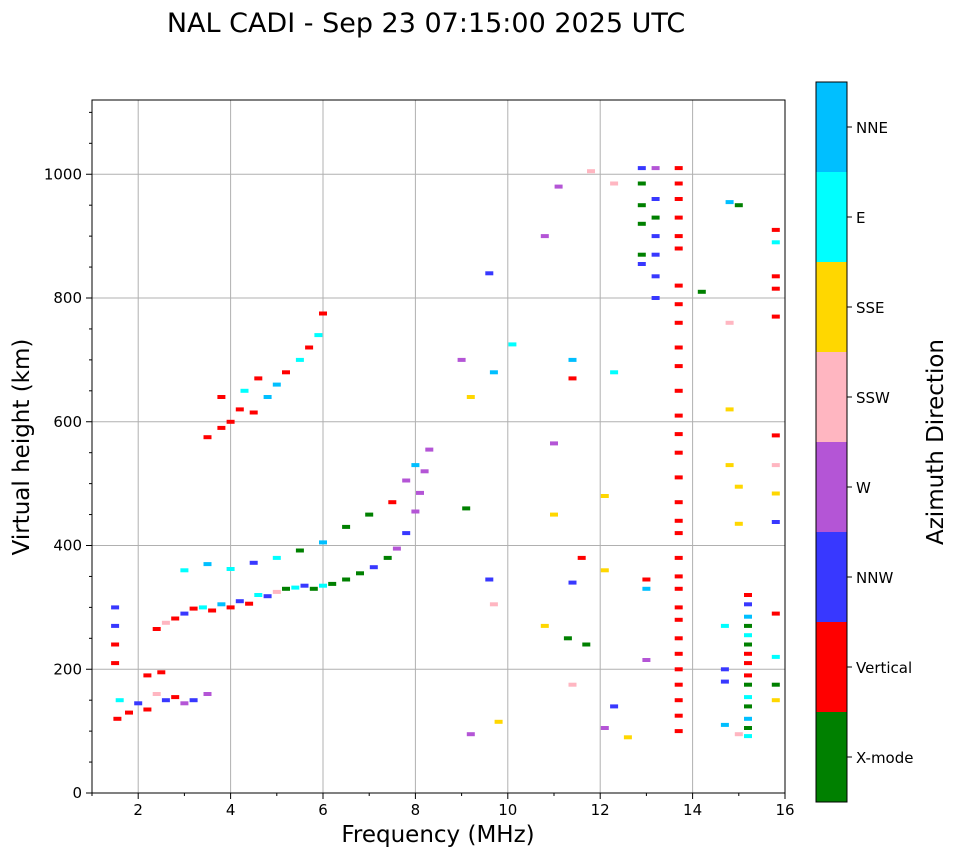 The image size is (958, 857). What do you see at coordinates (860, 218) in the screenshot?
I see `colorbar-label-e: E` at bounding box center [860, 218].